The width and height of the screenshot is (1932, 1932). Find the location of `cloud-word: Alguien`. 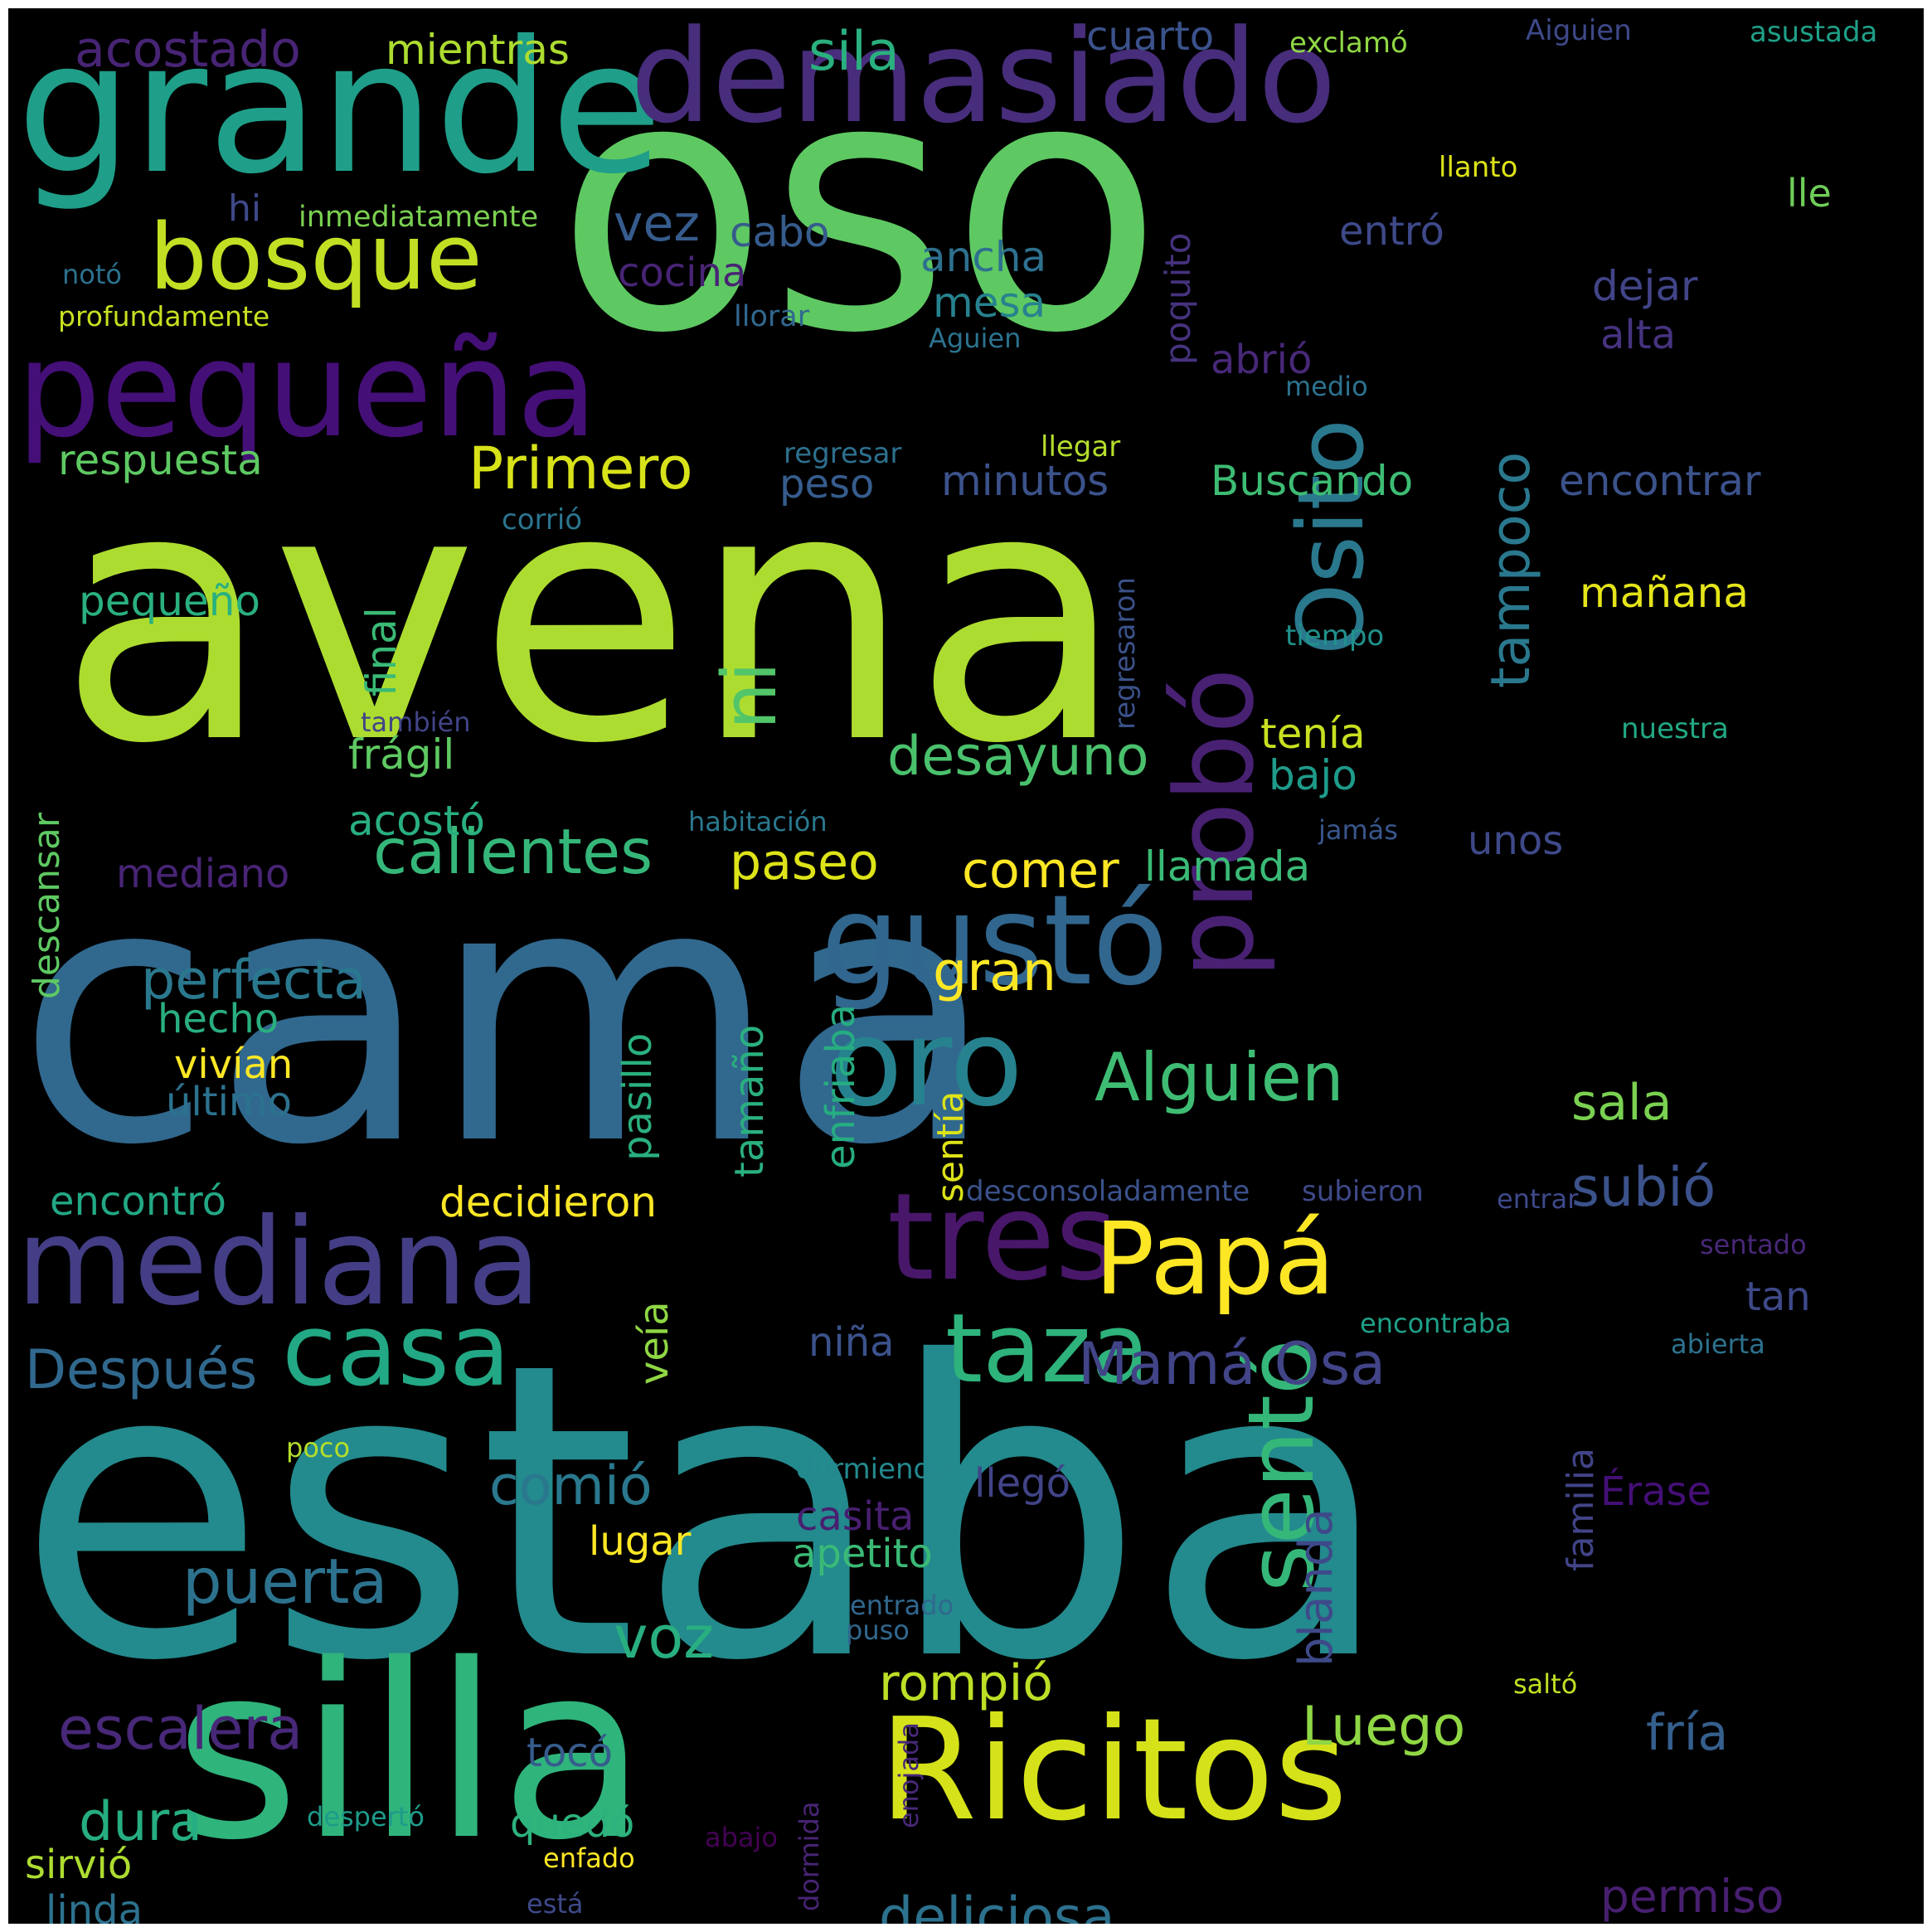

cloud-word: Alguien is located at coordinates (1219, 1077).